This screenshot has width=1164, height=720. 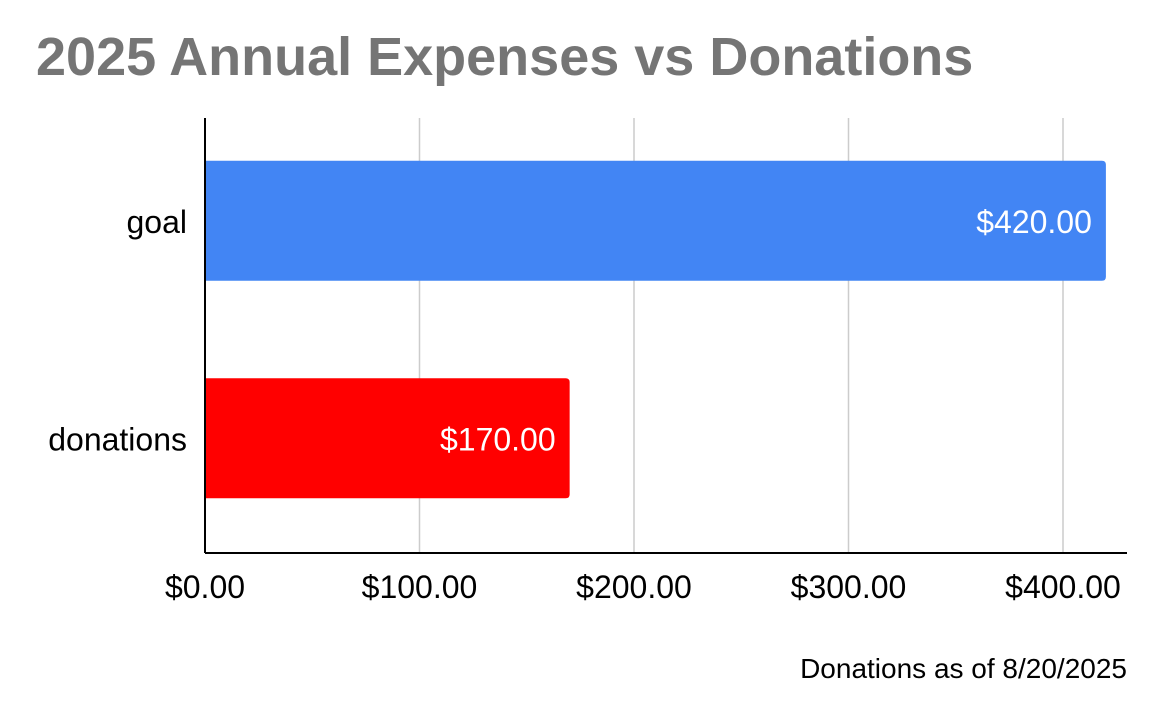 What do you see at coordinates (849, 587) in the screenshot?
I see `x-tick-label: $300.00` at bounding box center [849, 587].